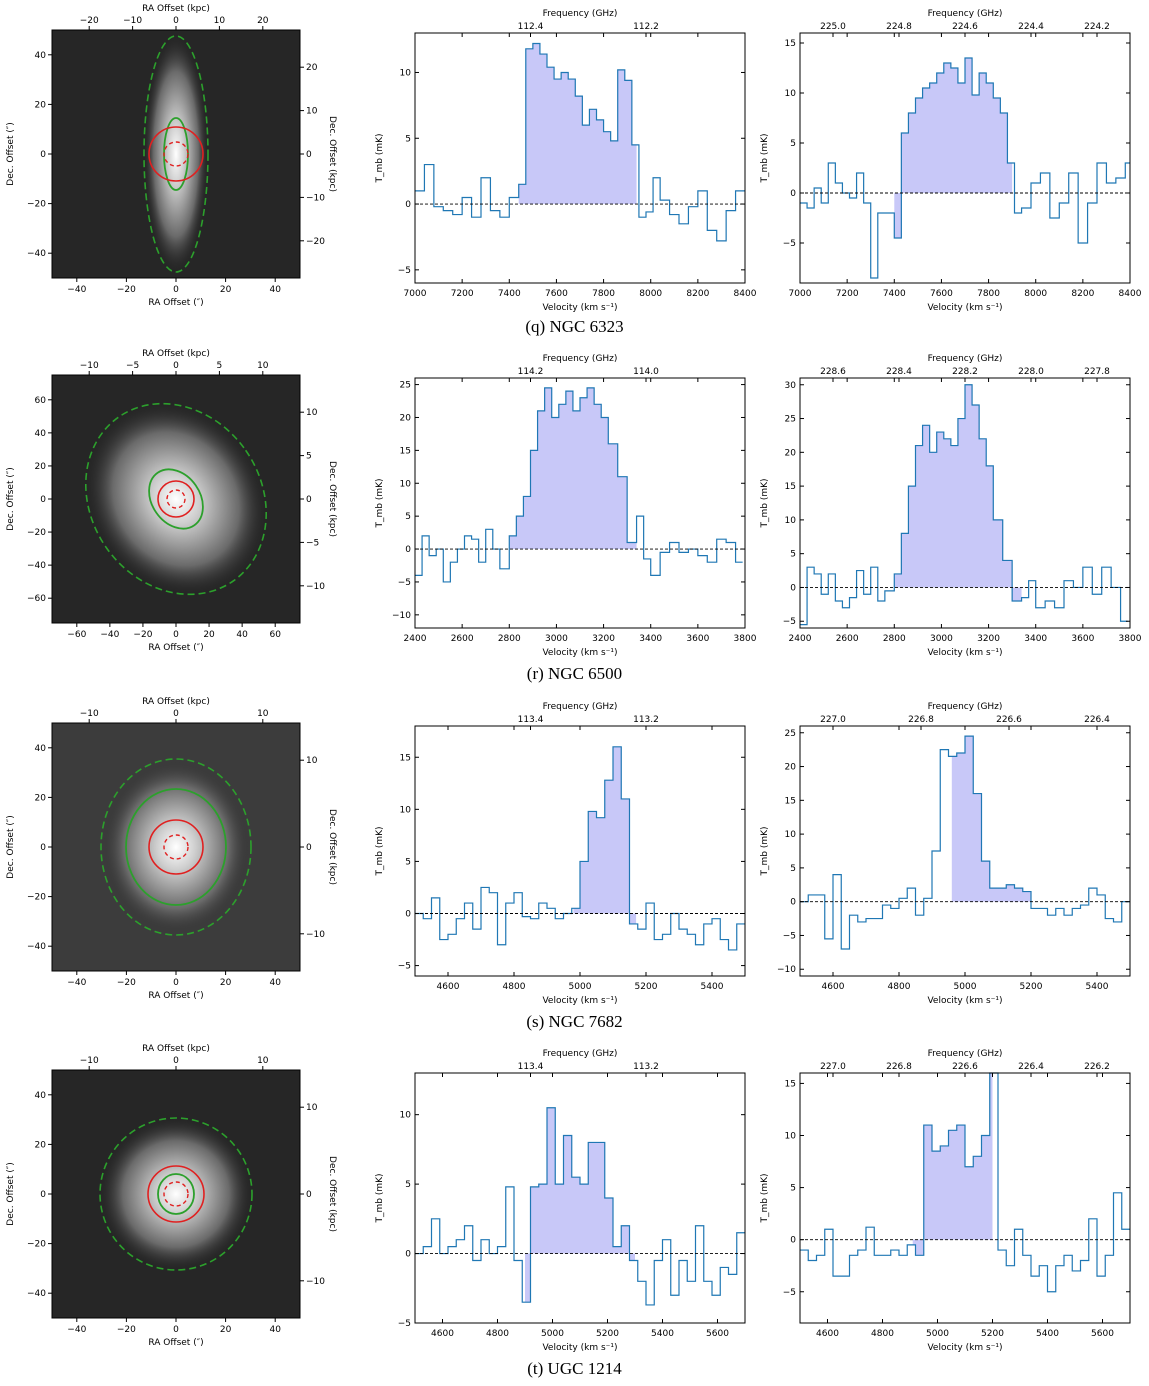 This screenshot has height=1386, width=1149. I want to click on x-tick-label: 7400, so click(509, 294).